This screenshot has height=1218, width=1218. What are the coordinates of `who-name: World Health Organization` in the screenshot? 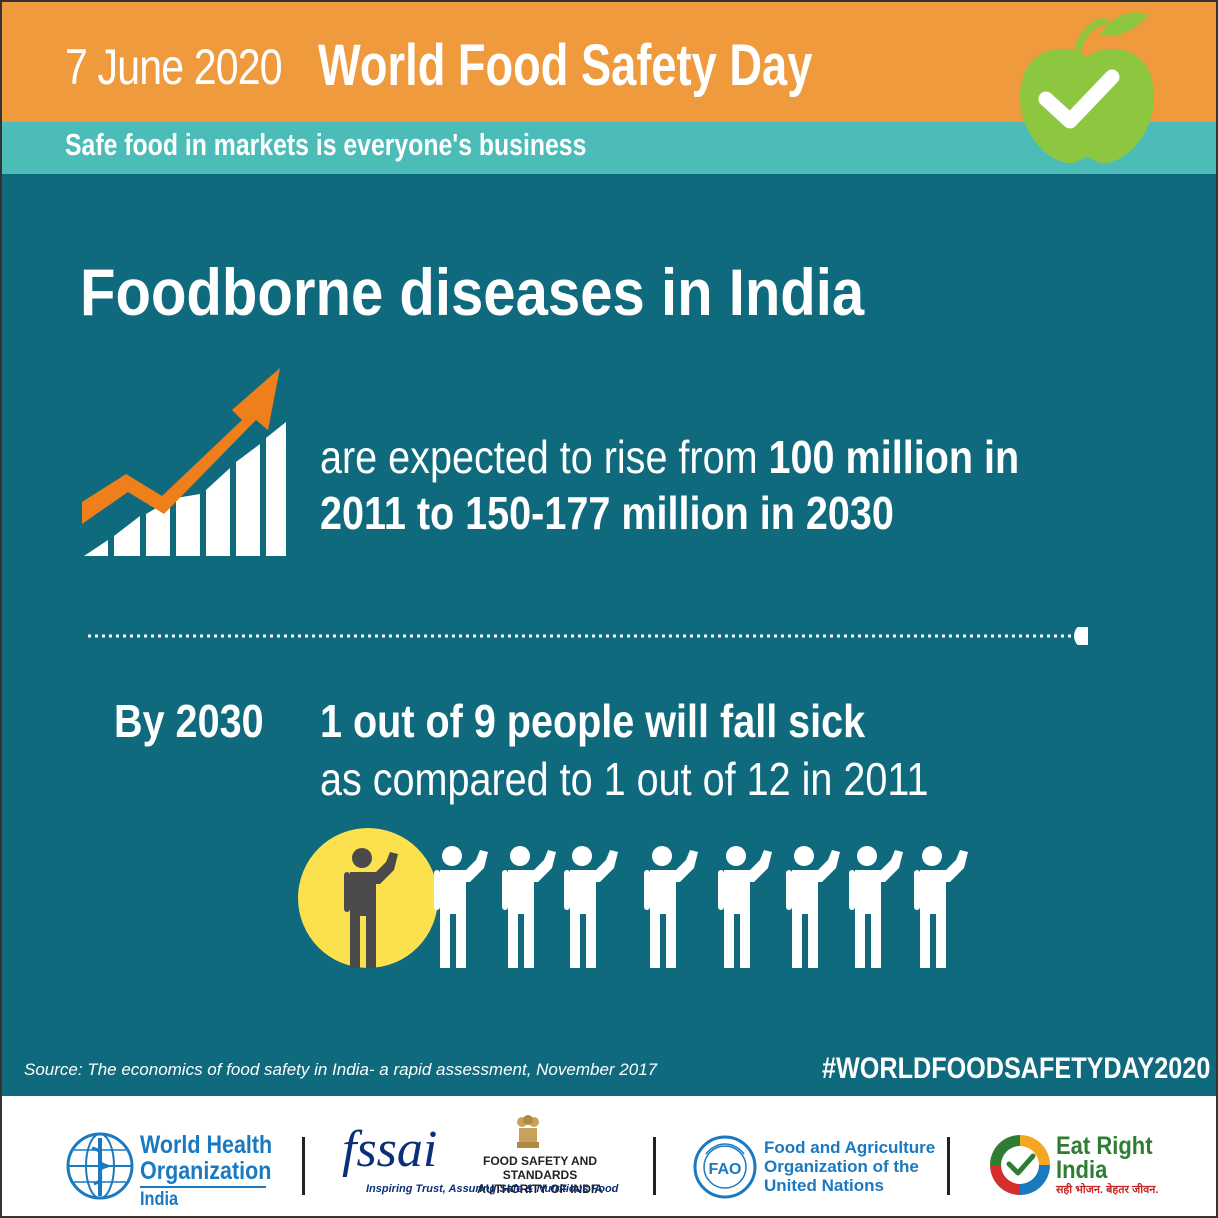 It's located at (206, 1158).